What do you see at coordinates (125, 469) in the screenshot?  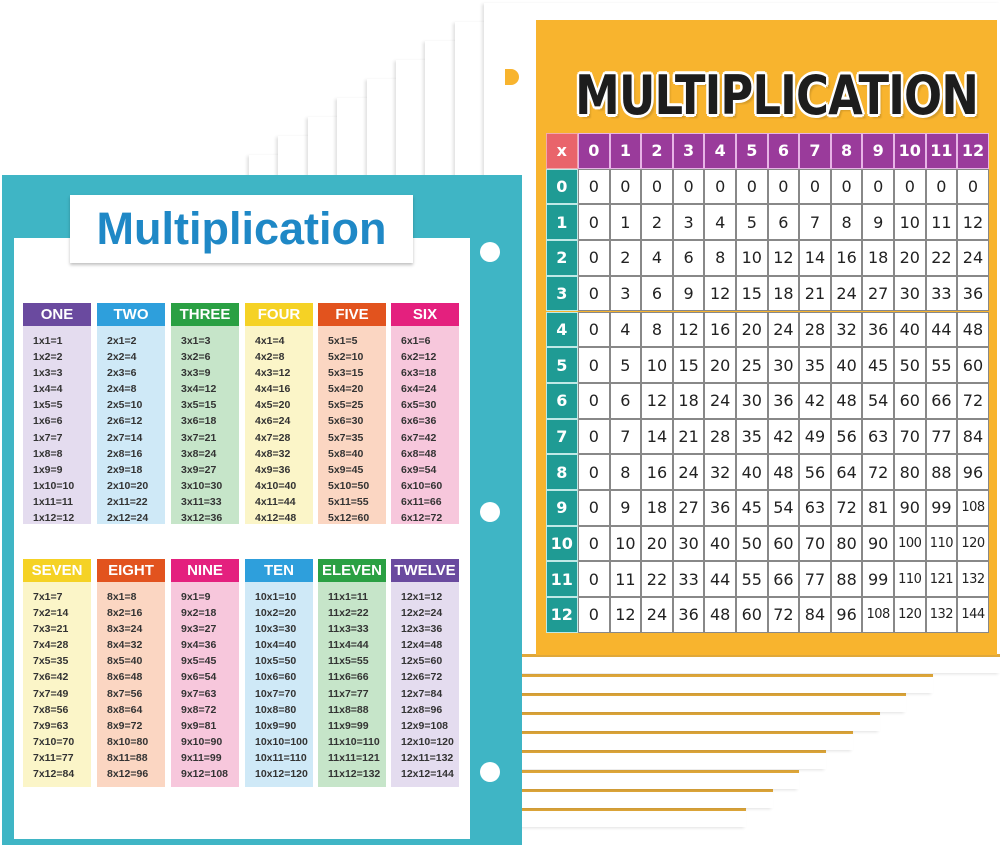 I see `fact: 2x9=18` at bounding box center [125, 469].